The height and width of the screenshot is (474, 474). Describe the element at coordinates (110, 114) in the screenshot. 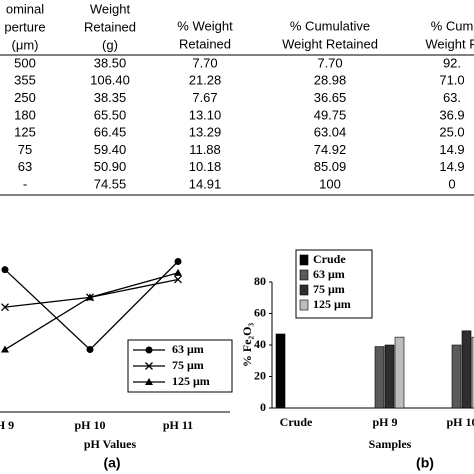

I see `table-cell: 65.50` at that location.